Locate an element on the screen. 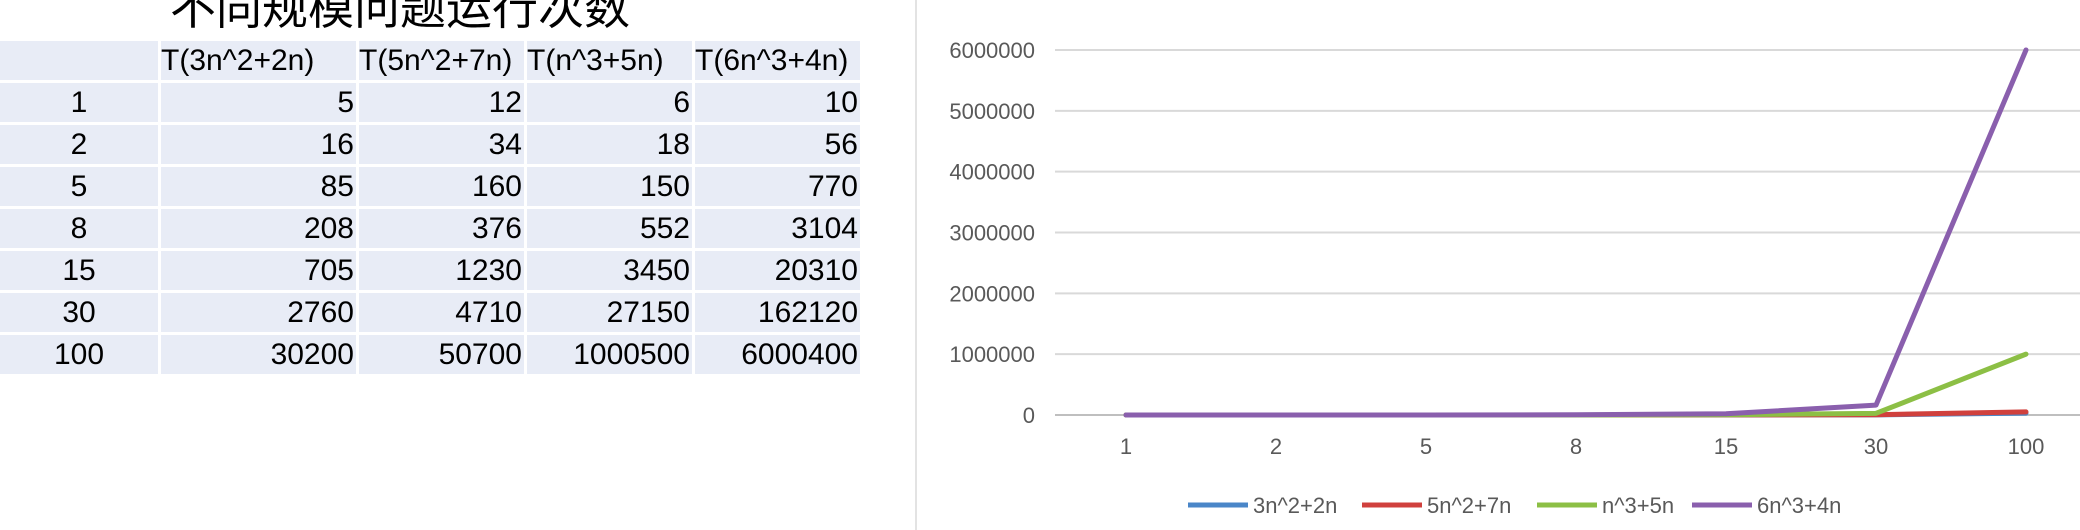  table-row: 5 85 160 150 770 is located at coordinates (430, 186).